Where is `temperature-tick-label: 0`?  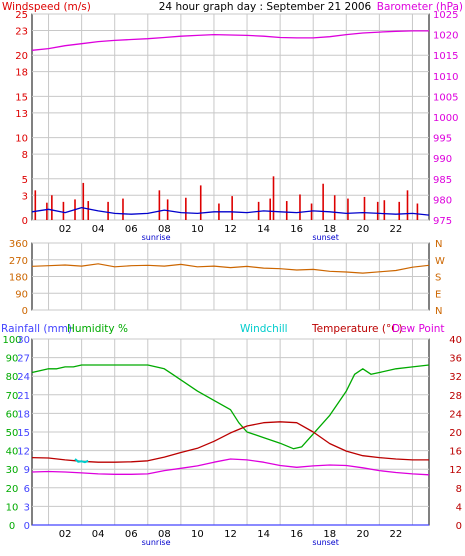
temperature-tick-label: 0 is located at coordinates (459, 526).